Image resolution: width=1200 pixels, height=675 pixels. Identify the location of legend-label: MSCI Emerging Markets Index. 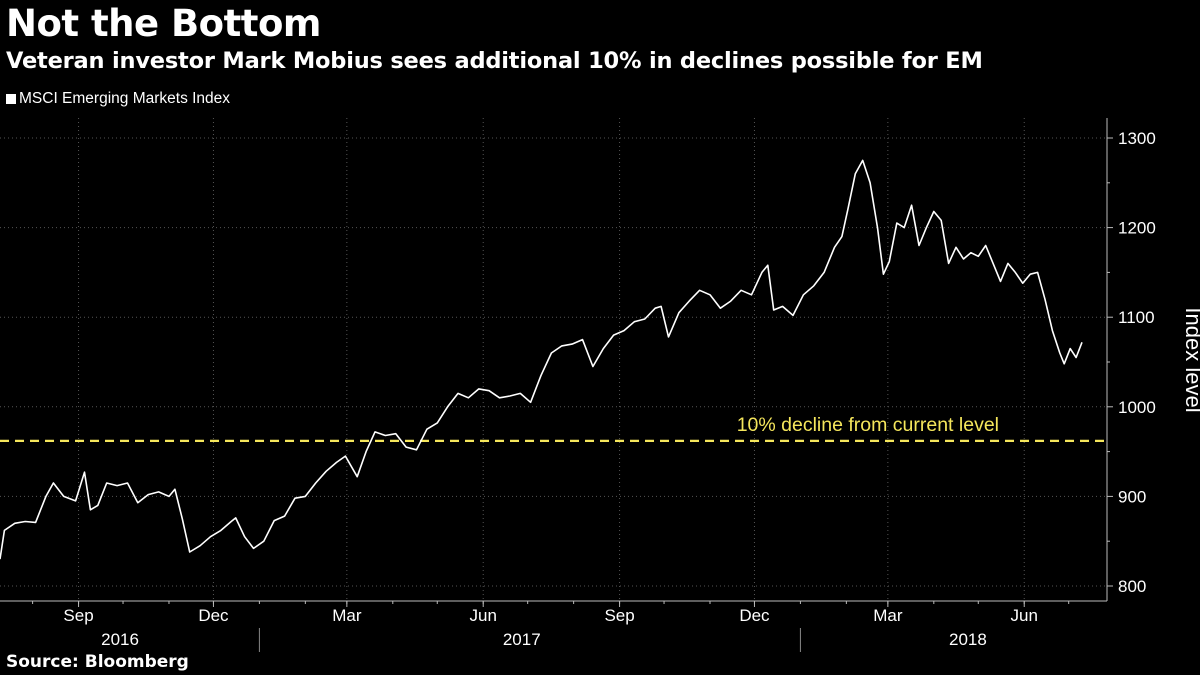
(125, 98).